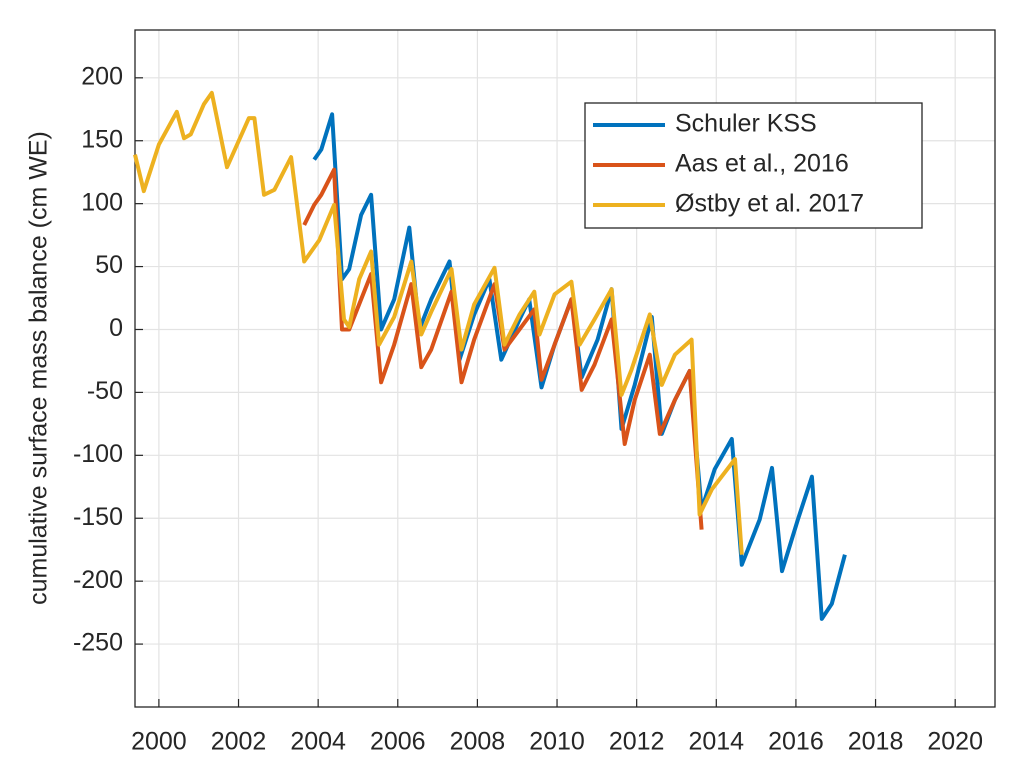 This screenshot has height=773, width=1024. What do you see at coordinates (105, 391) in the screenshot?
I see `y-tick-label: -50` at bounding box center [105, 391].